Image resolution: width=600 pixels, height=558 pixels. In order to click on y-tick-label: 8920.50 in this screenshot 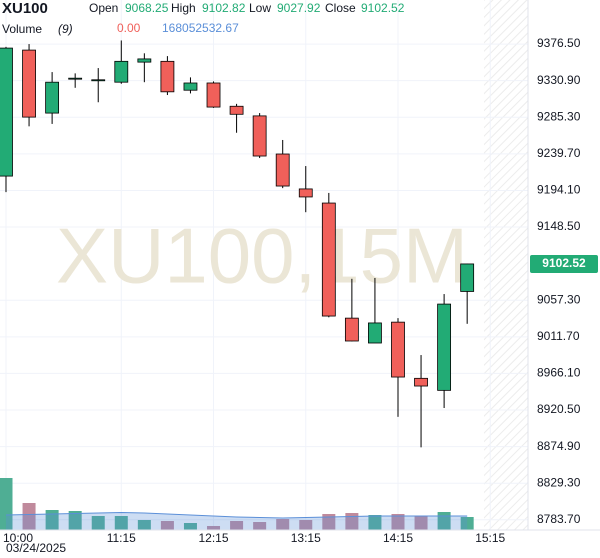, I will do `click(559, 409)`.